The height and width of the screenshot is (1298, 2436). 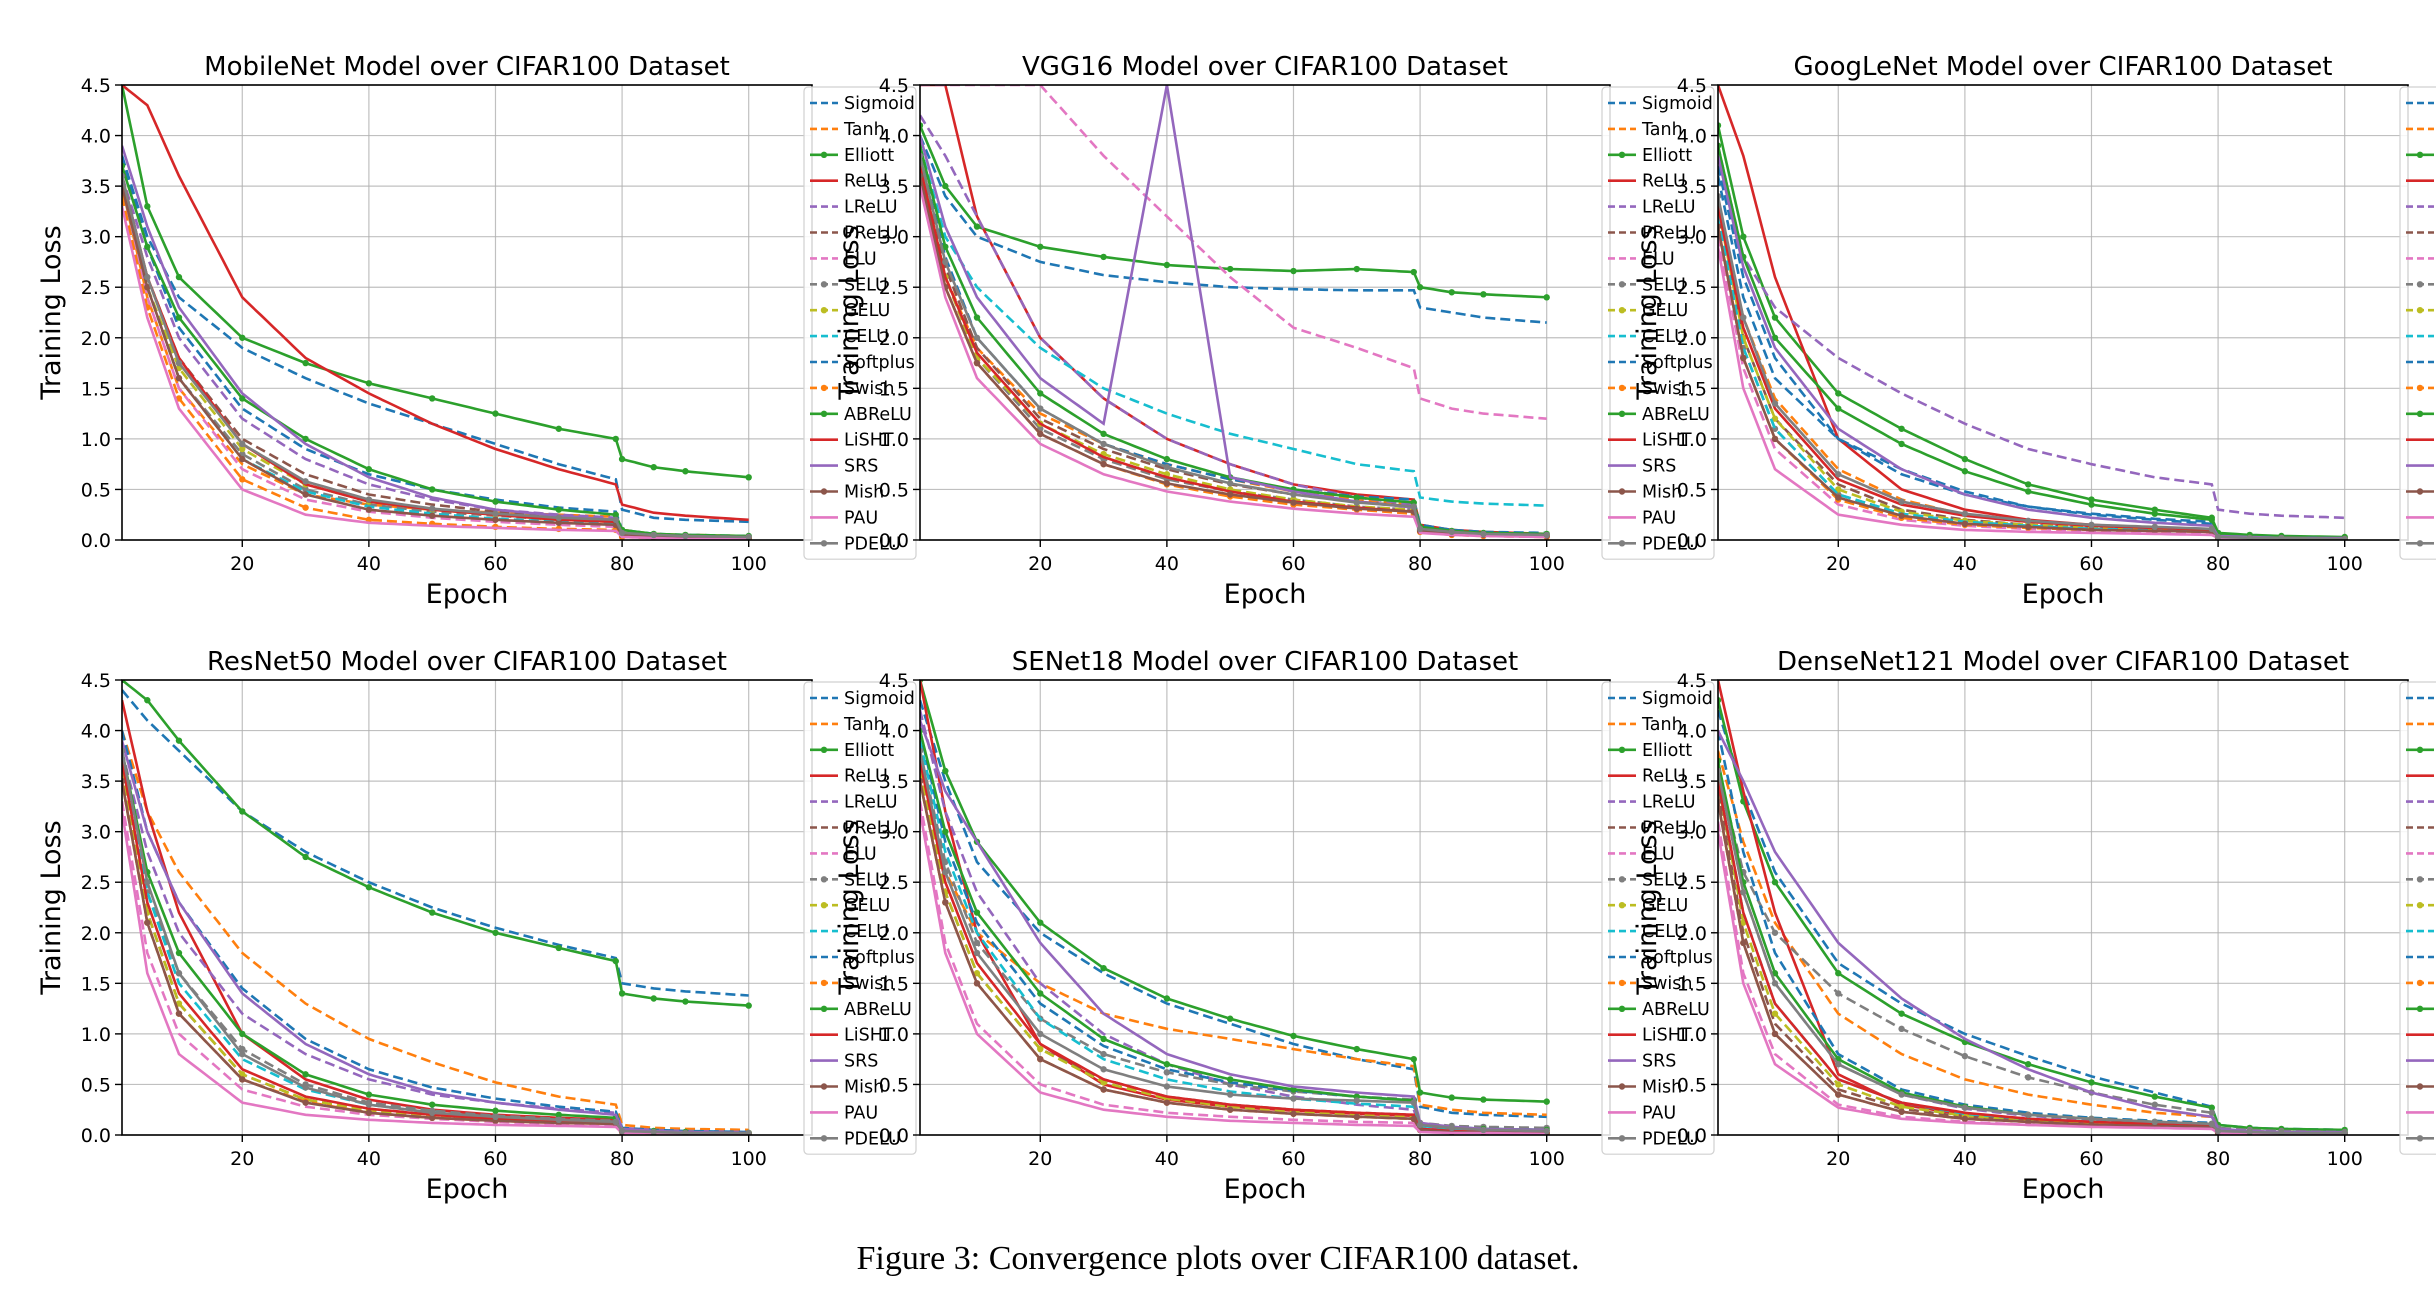 I want to click on x-tick-label: 20, so click(x=1040, y=1159).